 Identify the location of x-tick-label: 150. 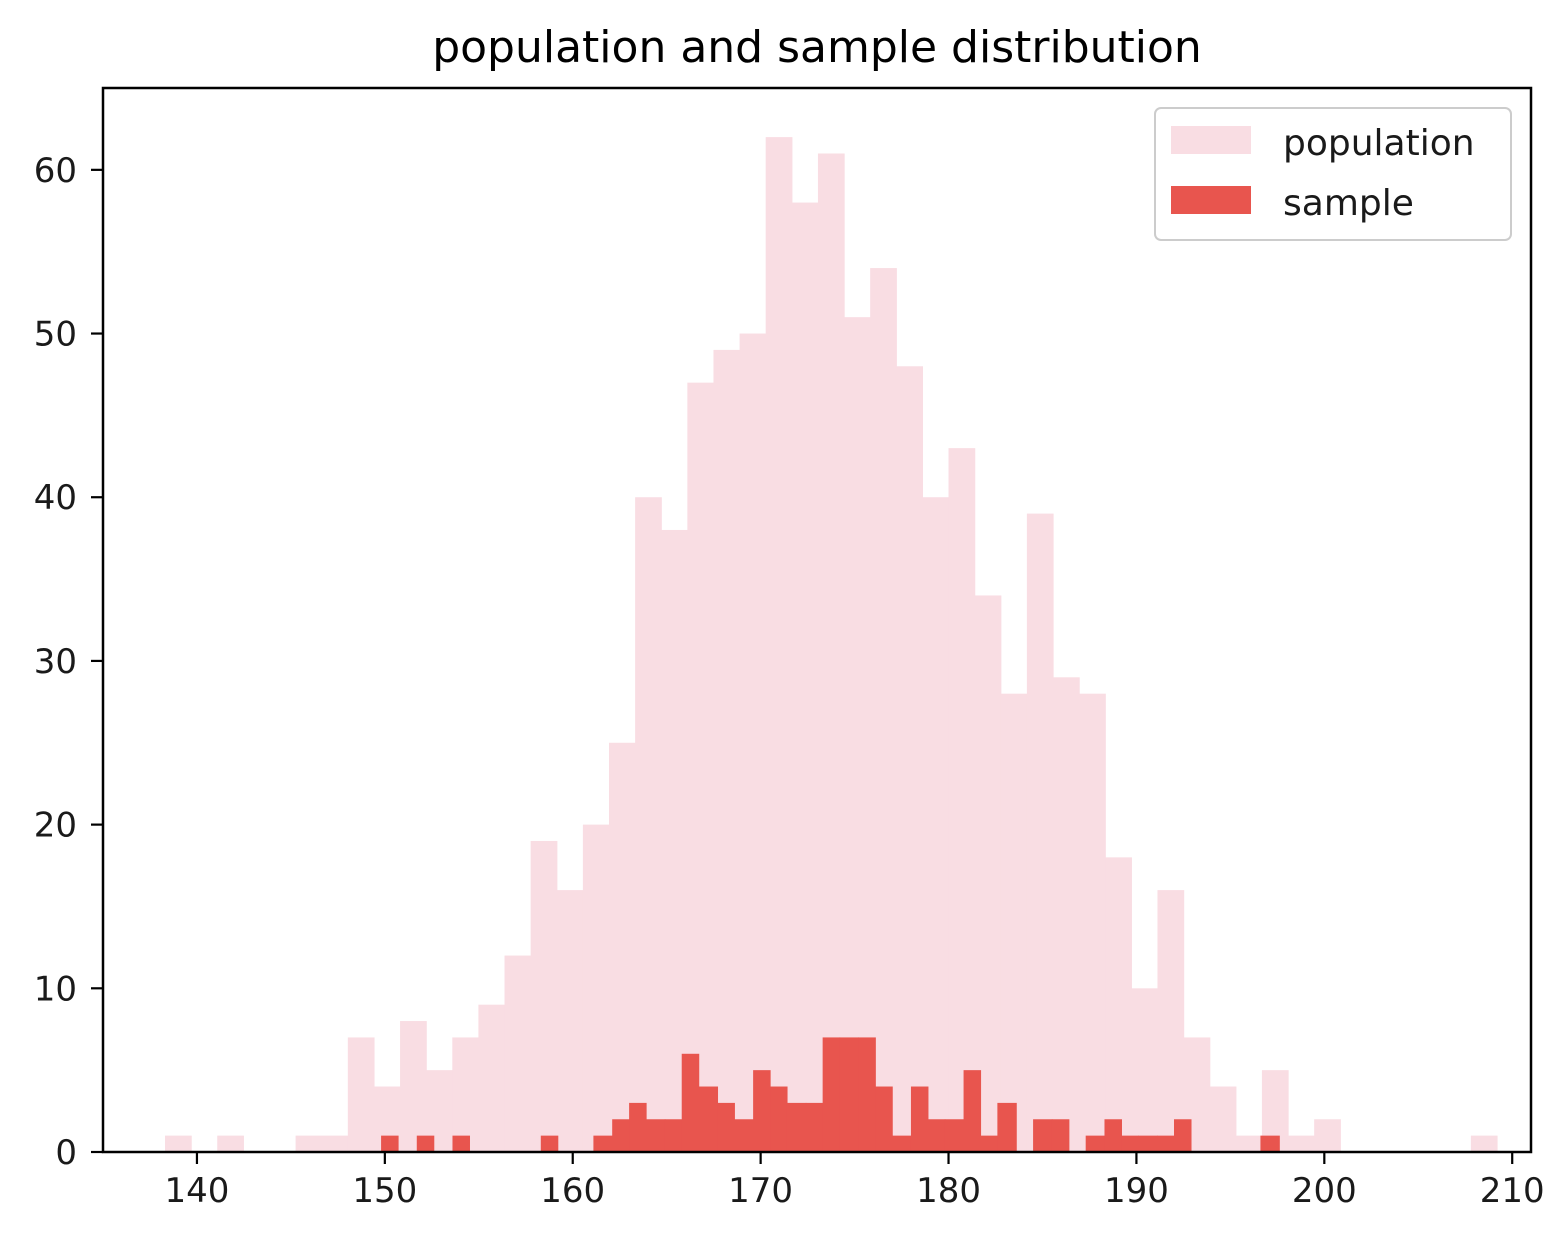
(384, 1191).